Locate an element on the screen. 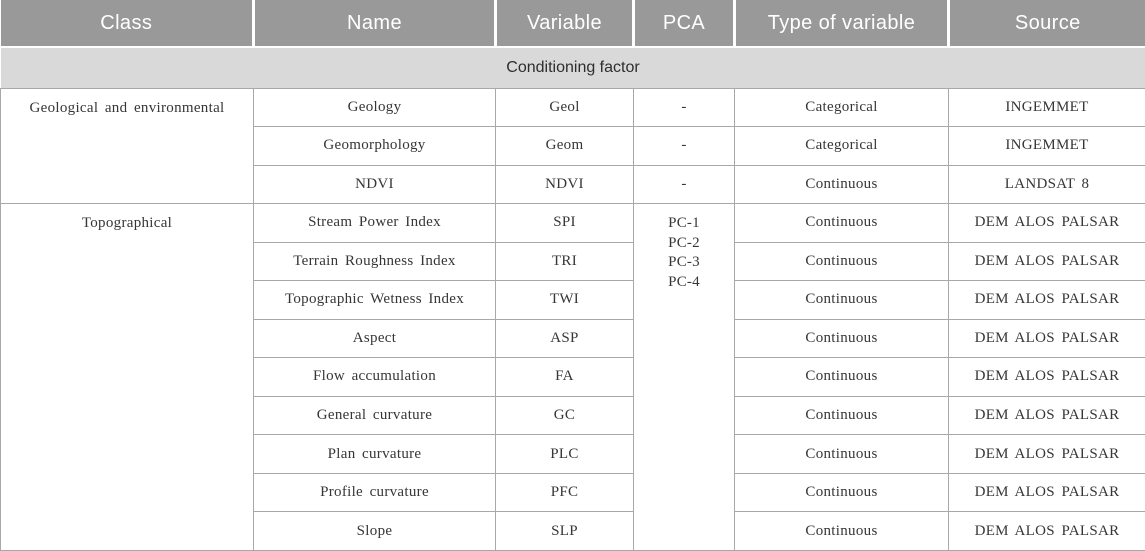 This screenshot has width=1145, height=551. cell-class-topographical: Topographical is located at coordinates (127, 377).